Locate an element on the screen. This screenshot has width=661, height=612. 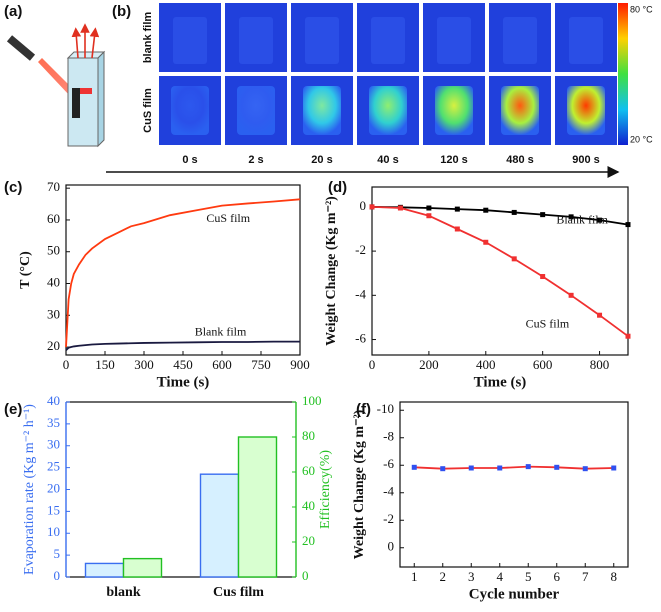
y-tick-label: -10 is located at coordinates (385, 408).